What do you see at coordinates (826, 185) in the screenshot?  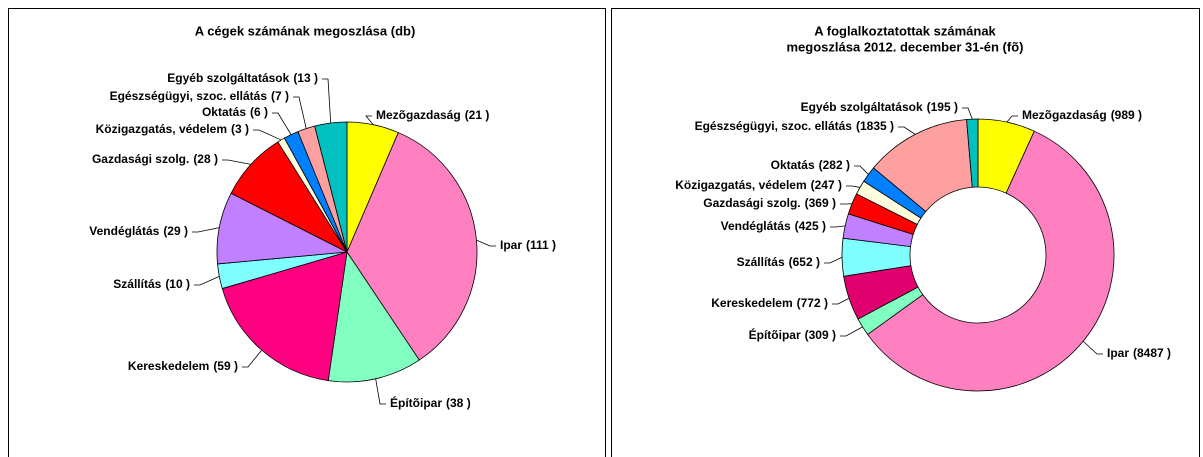 I see `value-label: (247 )` at bounding box center [826, 185].